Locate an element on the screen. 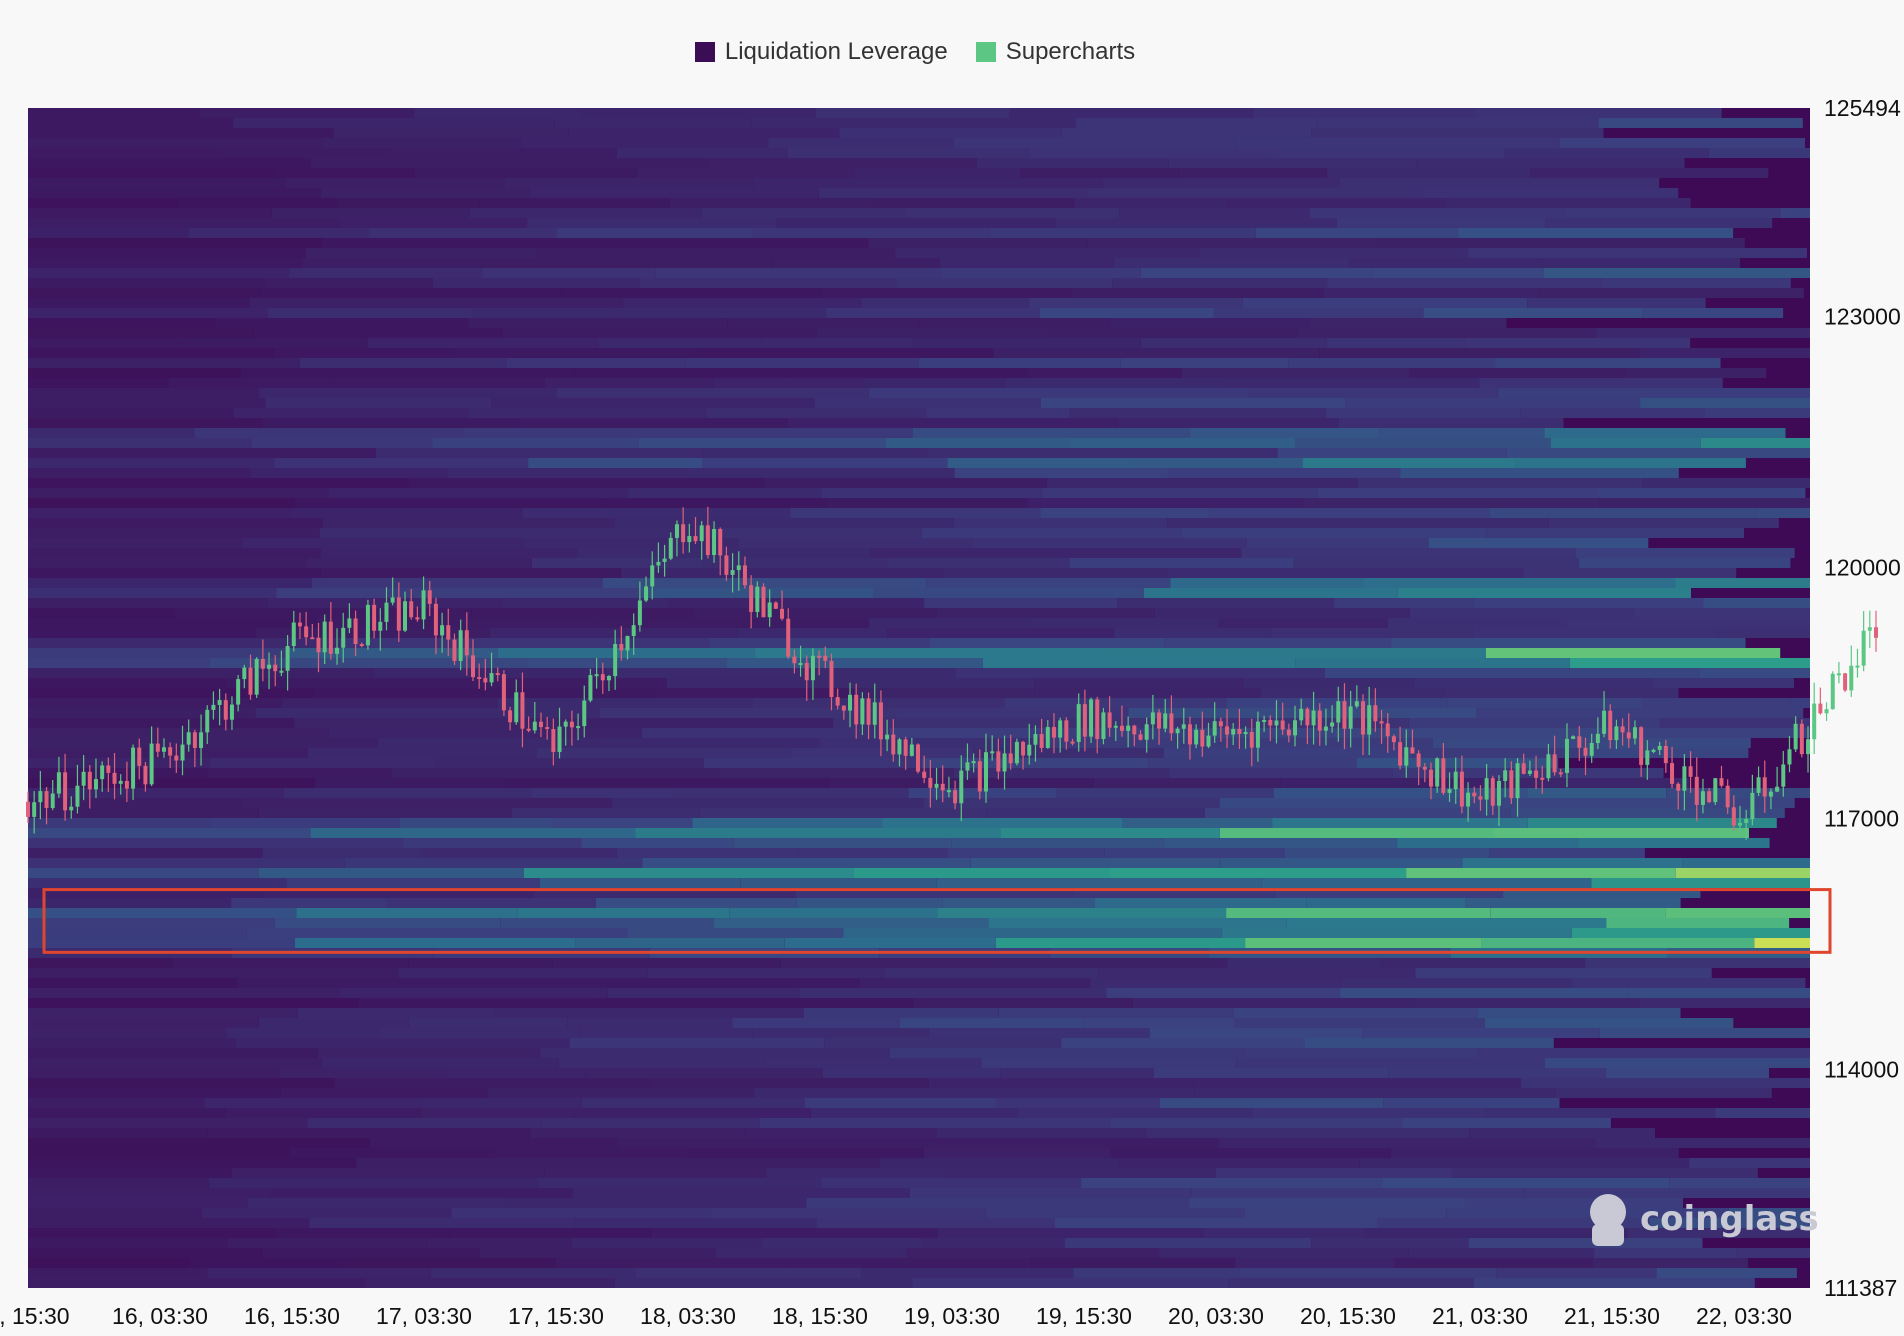  legend-item-liquidation-leverage: Liquidation Leverage is located at coordinates (821, 52).